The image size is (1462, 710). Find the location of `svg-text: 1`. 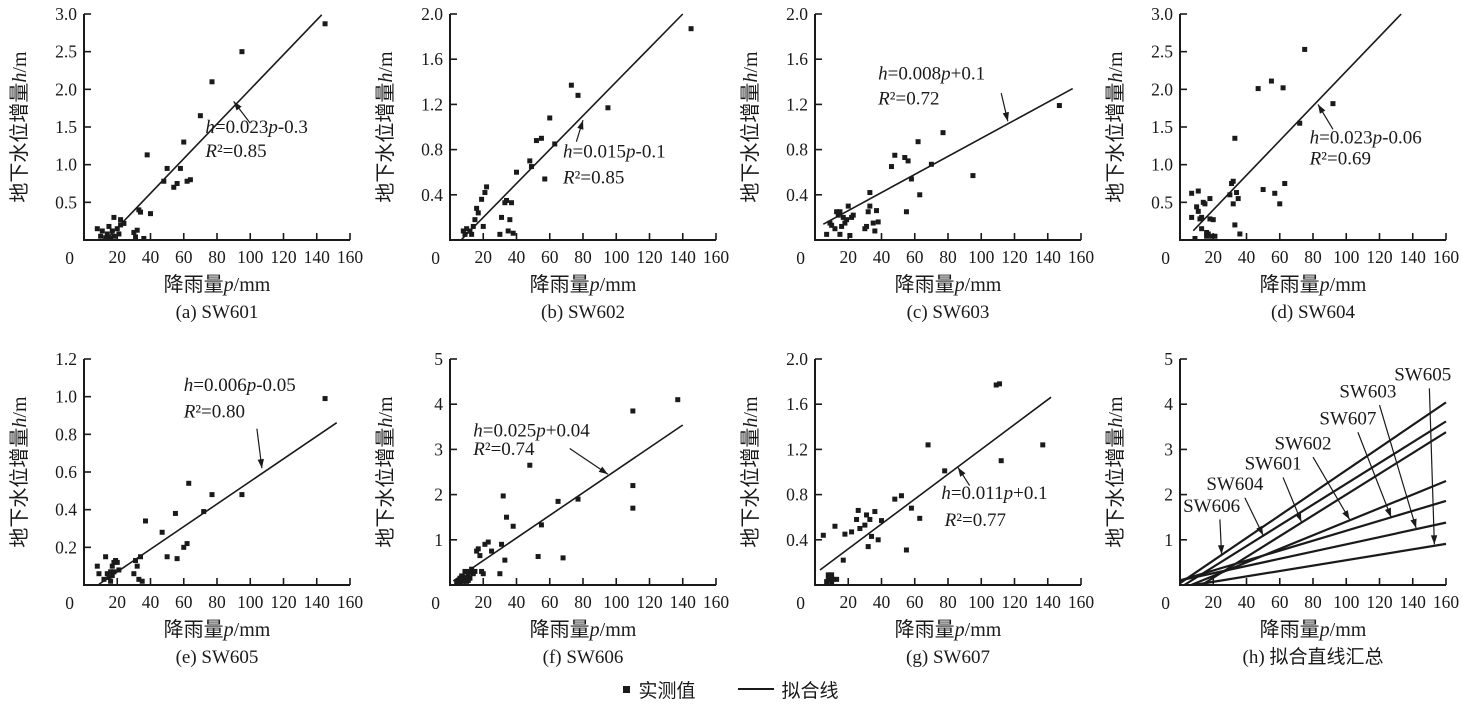

svg-text: 1 is located at coordinates (438, 540).